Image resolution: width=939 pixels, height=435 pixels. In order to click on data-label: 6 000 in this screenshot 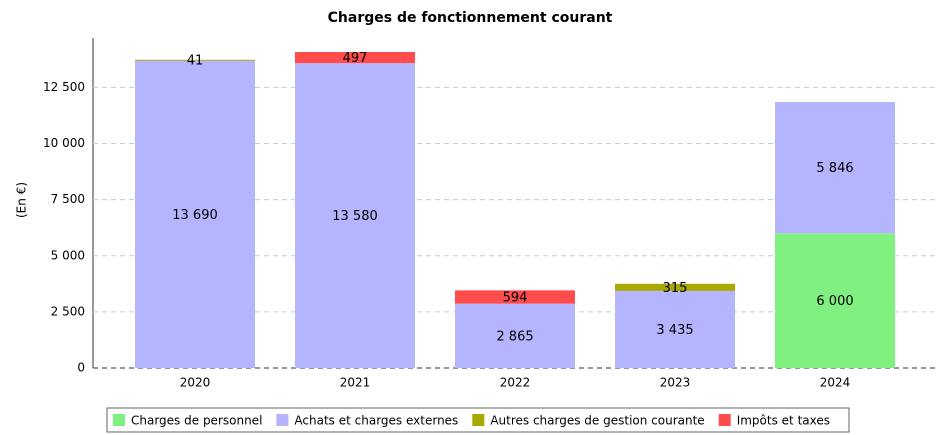, I will do `click(834, 301)`.